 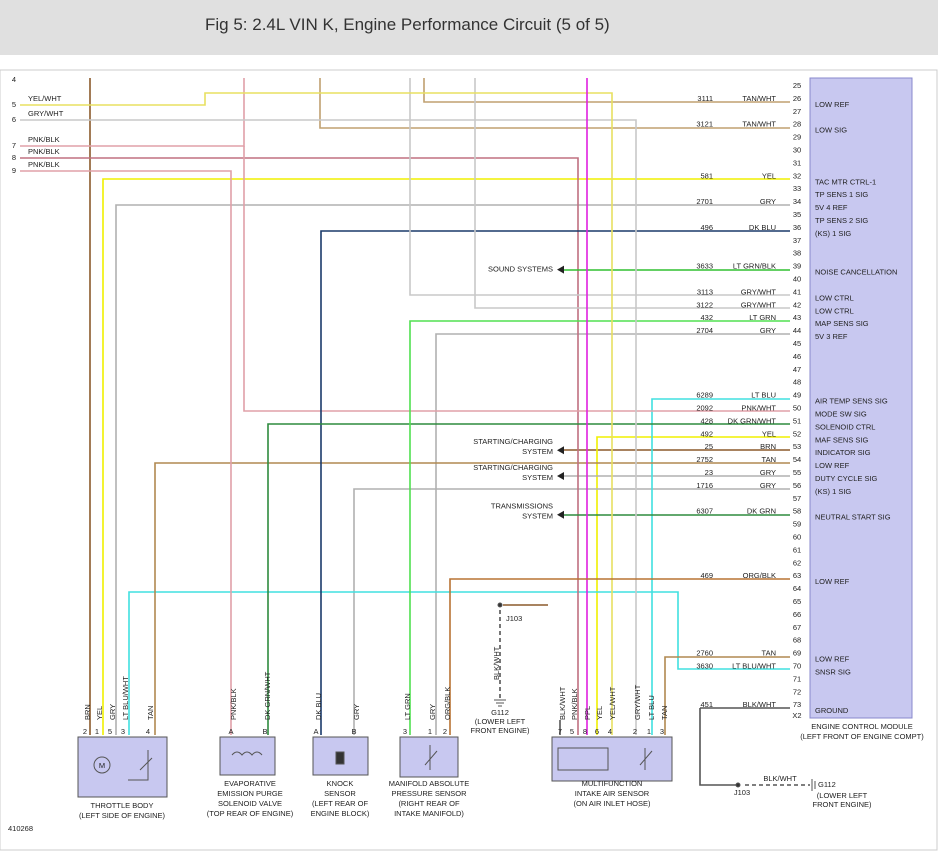 What do you see at coordinates (597, 731) in the screenshot?
I see `component-pin: 6` at bounding box center [597, 731].